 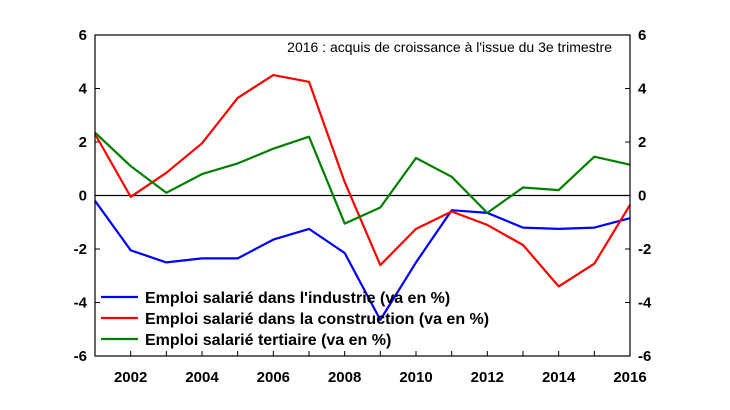 What do you see at coordinates (80, 249) in the screenshot?
I see `y-tick-left-label: -2` at bounding box center [80, 249].